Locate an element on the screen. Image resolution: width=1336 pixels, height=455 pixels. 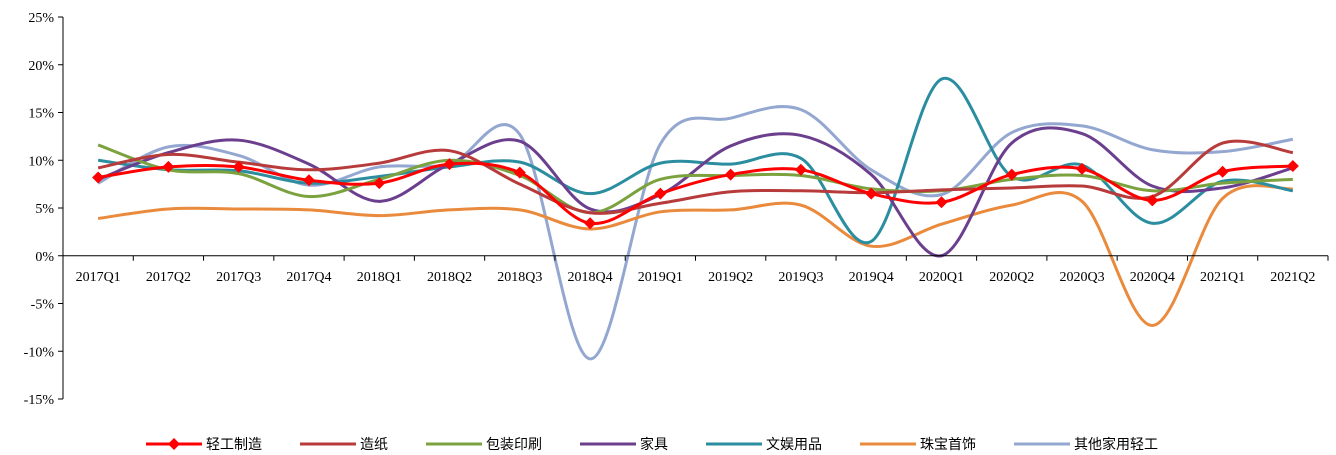
legend-label: 造纸 is located at coordinates (374, 445).